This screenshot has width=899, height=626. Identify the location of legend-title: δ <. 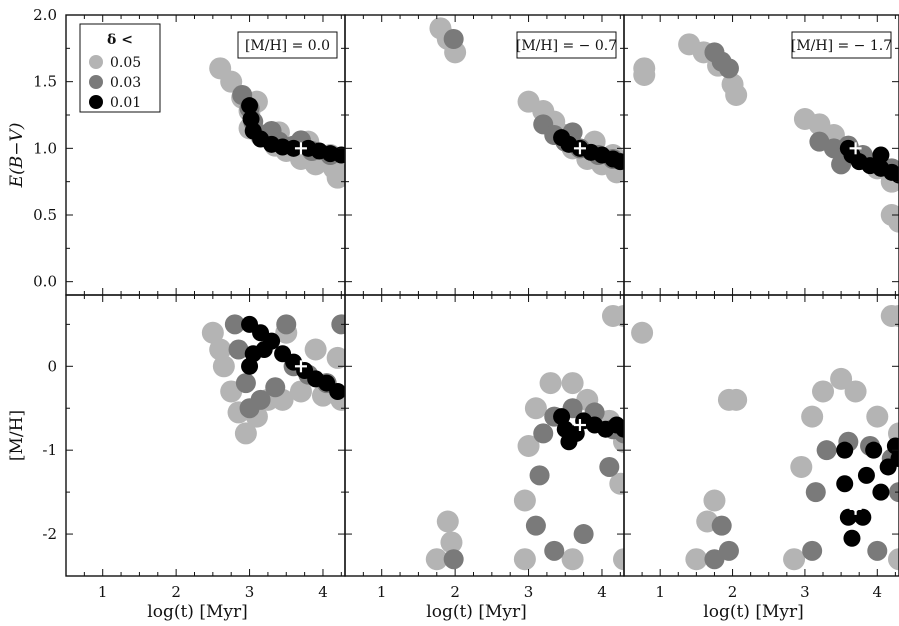
(120, 40).